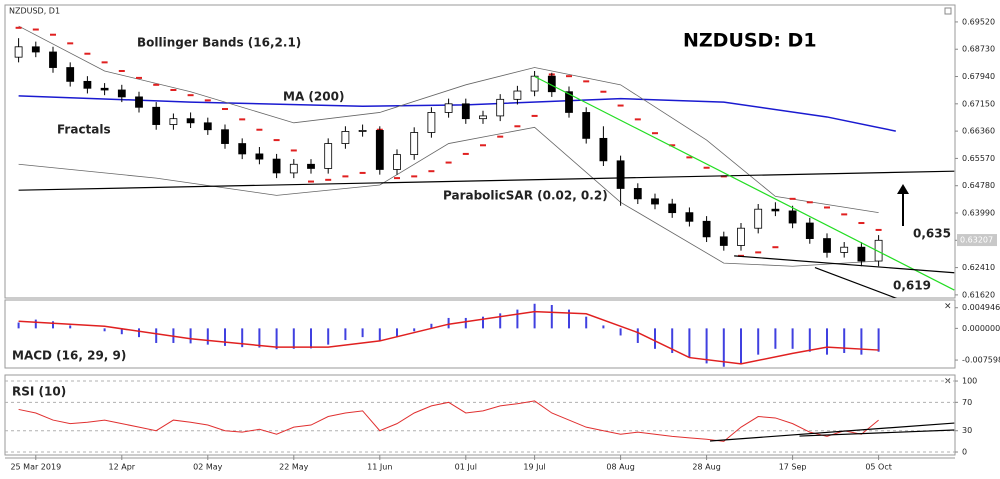 The height and width of the screenshot is (479, 1000). I want to click on macd-panel, so click(480, 334).